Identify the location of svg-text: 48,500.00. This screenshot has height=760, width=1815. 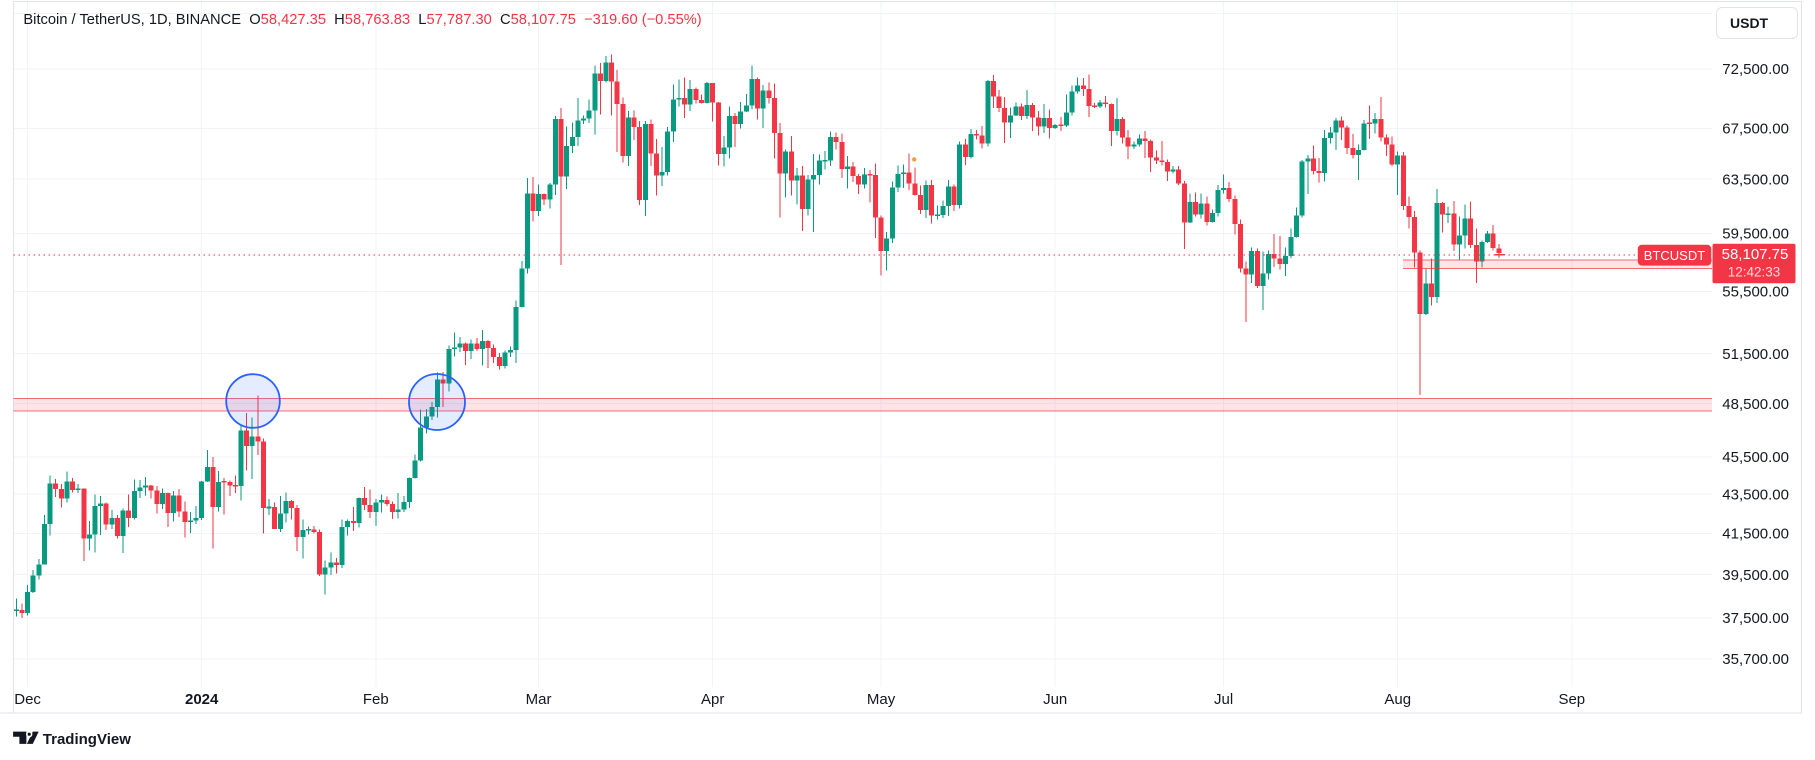
(1755, 404).